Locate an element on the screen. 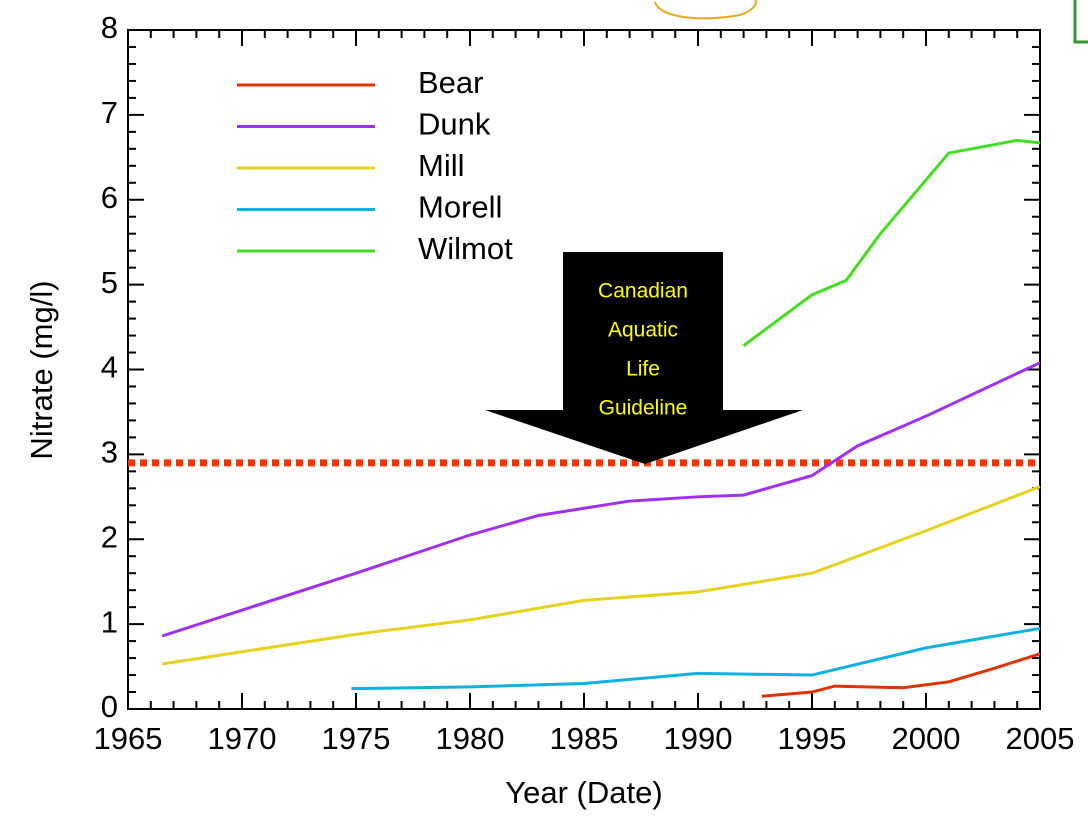  x-tick-label: 1970 is located at coordinates (242, 738).